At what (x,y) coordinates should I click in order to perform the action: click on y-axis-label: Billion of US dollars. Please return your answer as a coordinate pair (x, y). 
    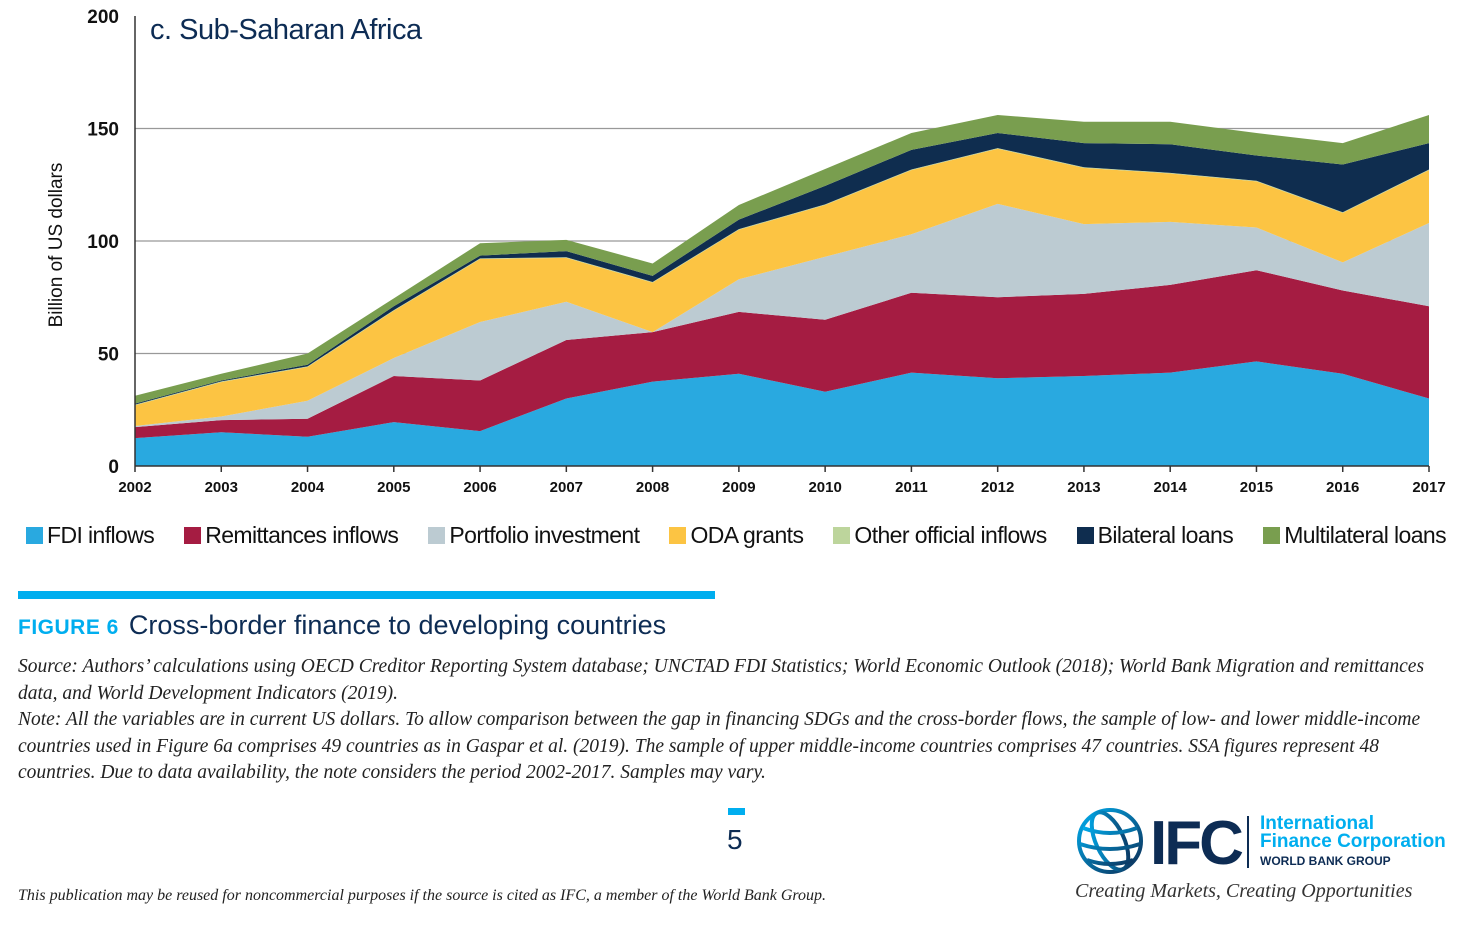
    Looking at the image, I should click on (56, 245).